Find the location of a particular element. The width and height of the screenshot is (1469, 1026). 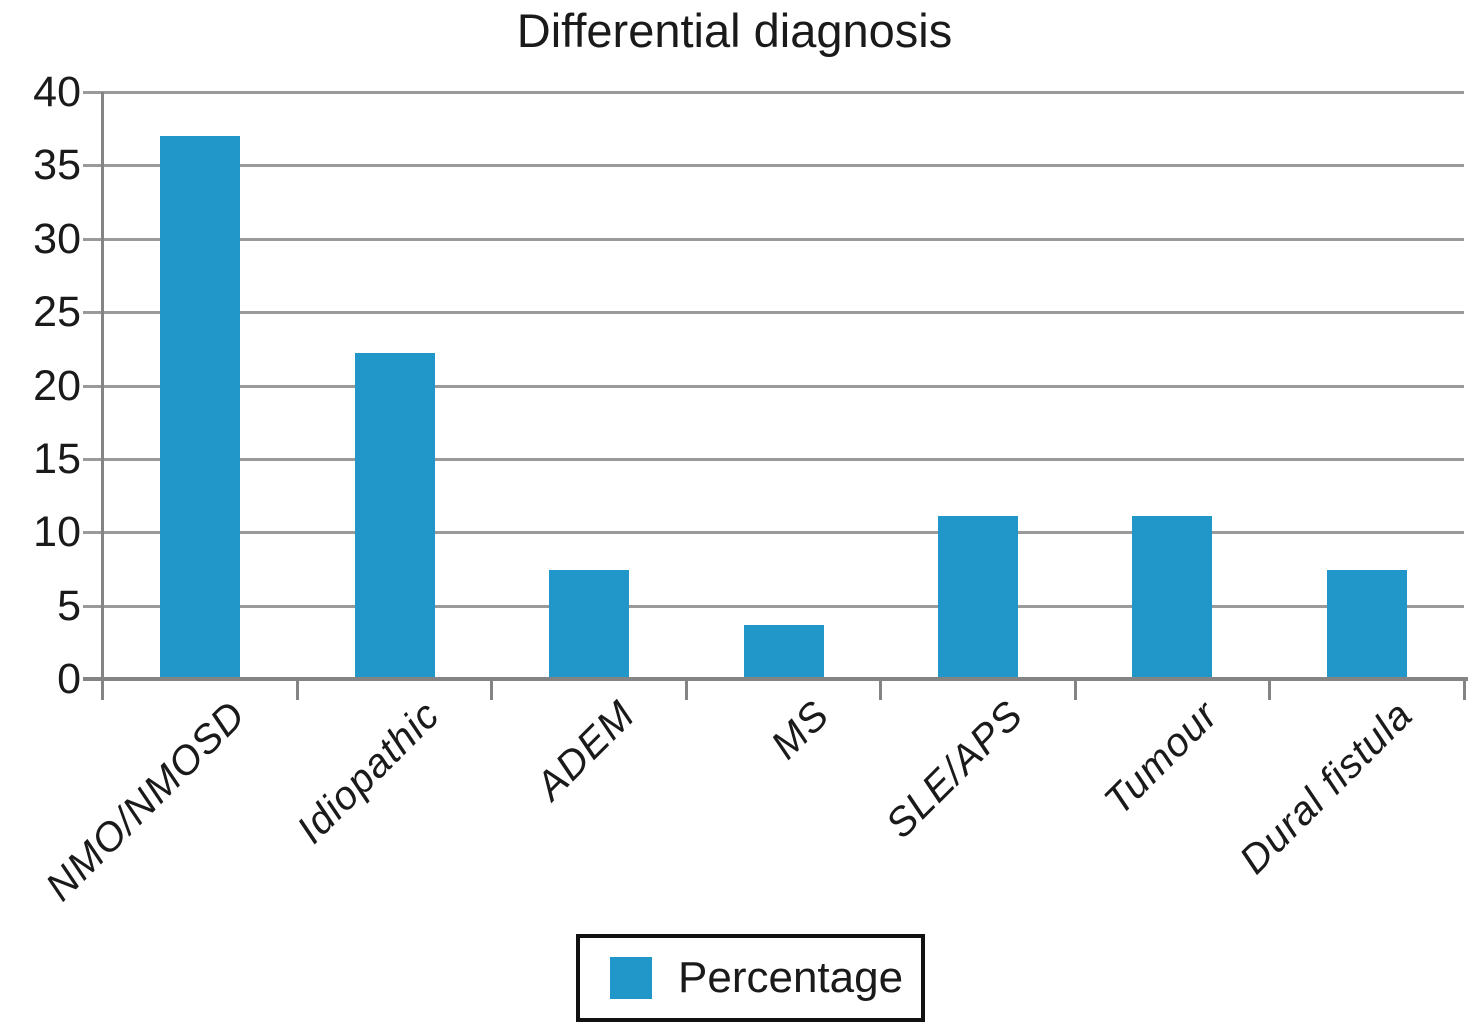

x-axis-baseline is located at coordinates (775, 679).